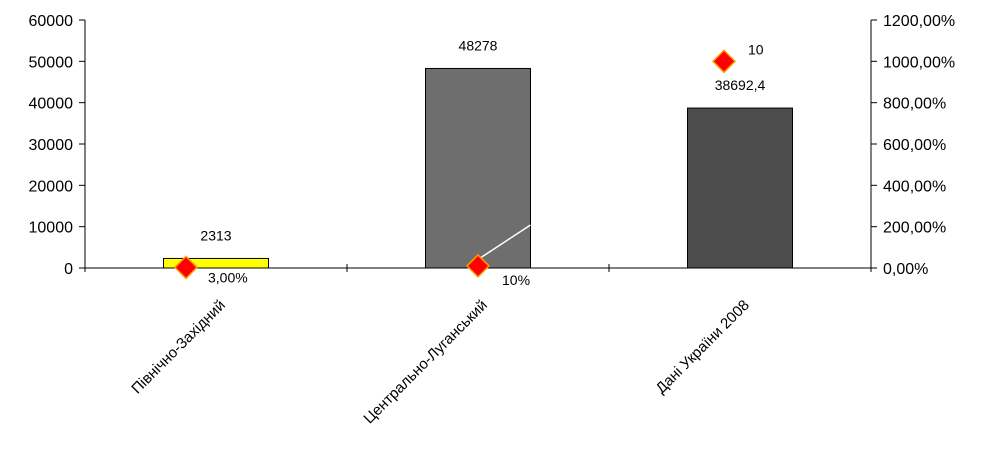 The image size is (984, 468). Describe the element at coordinates (178, 347) in the screenshot. I see `category-label: Північно-Західний` at that location.